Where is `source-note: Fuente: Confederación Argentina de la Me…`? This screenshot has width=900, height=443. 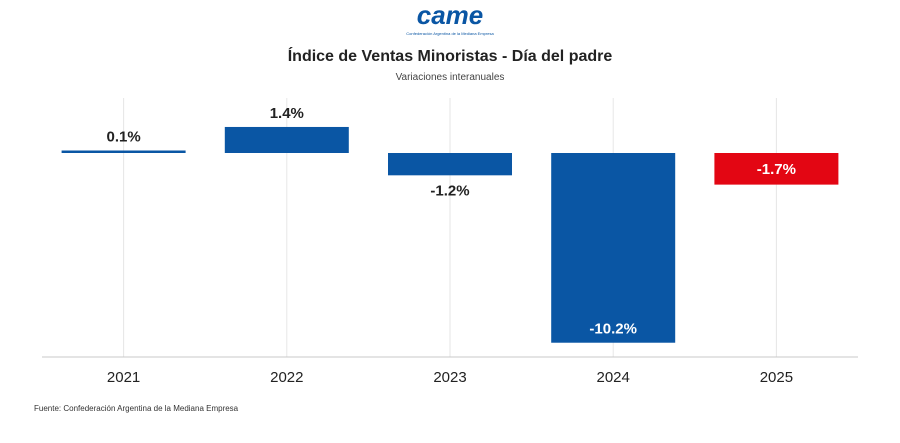 source-note: Fuente: Confederación Argentina de la Me… is located at coordinates (136, 408).